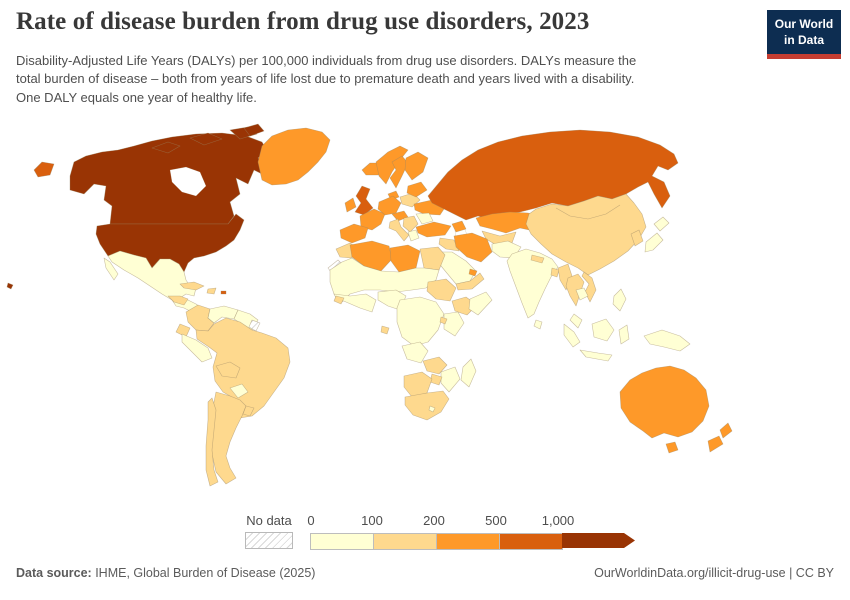 The width and height of the screenshot is (850, 600). I want to click on country-iraq-syria, so click(449, 244).